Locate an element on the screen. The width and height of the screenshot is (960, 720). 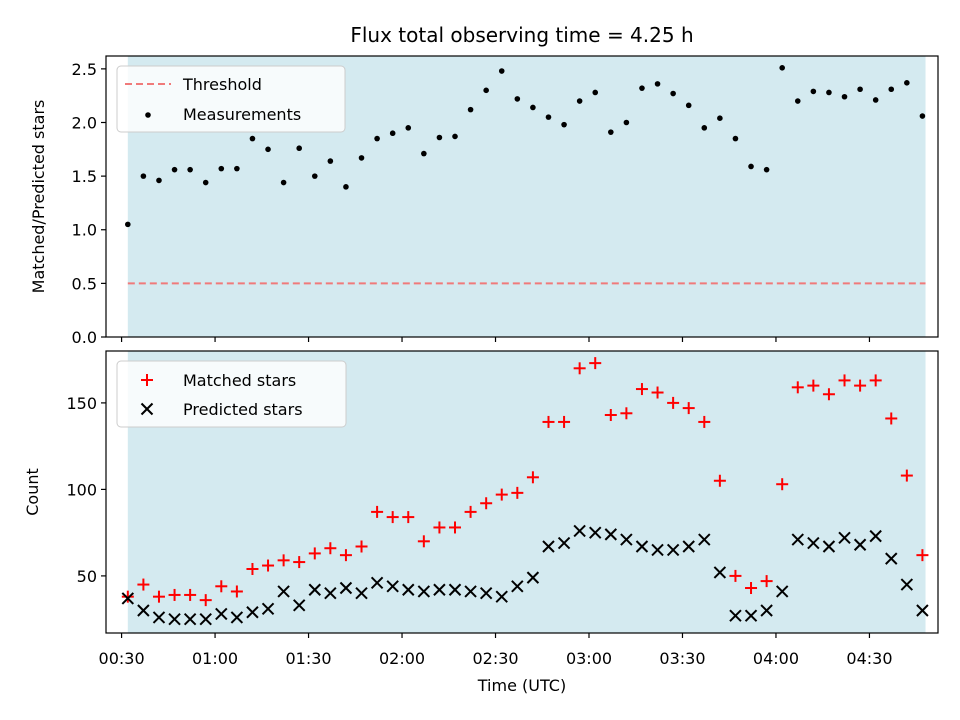
y-tick-label: 1.5 is located at coordinates (84, 176).